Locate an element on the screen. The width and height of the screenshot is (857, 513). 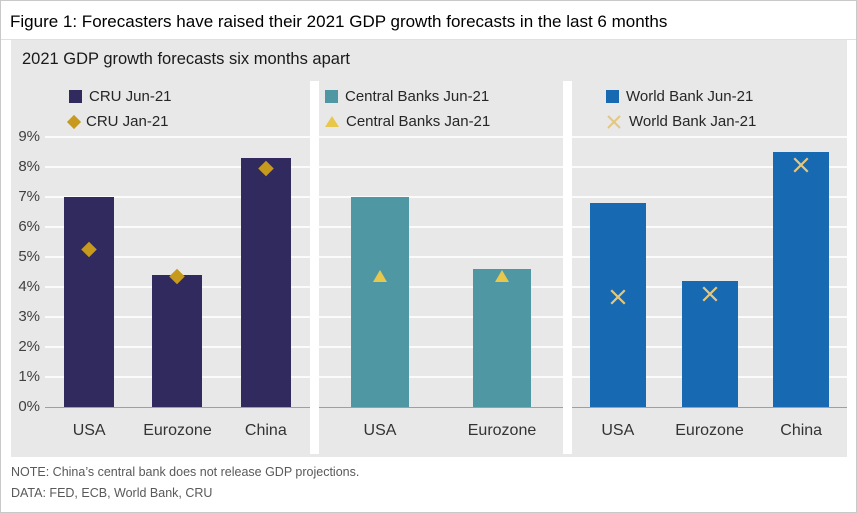
y-tick-label: 8% is located at coordinates (29, 166).